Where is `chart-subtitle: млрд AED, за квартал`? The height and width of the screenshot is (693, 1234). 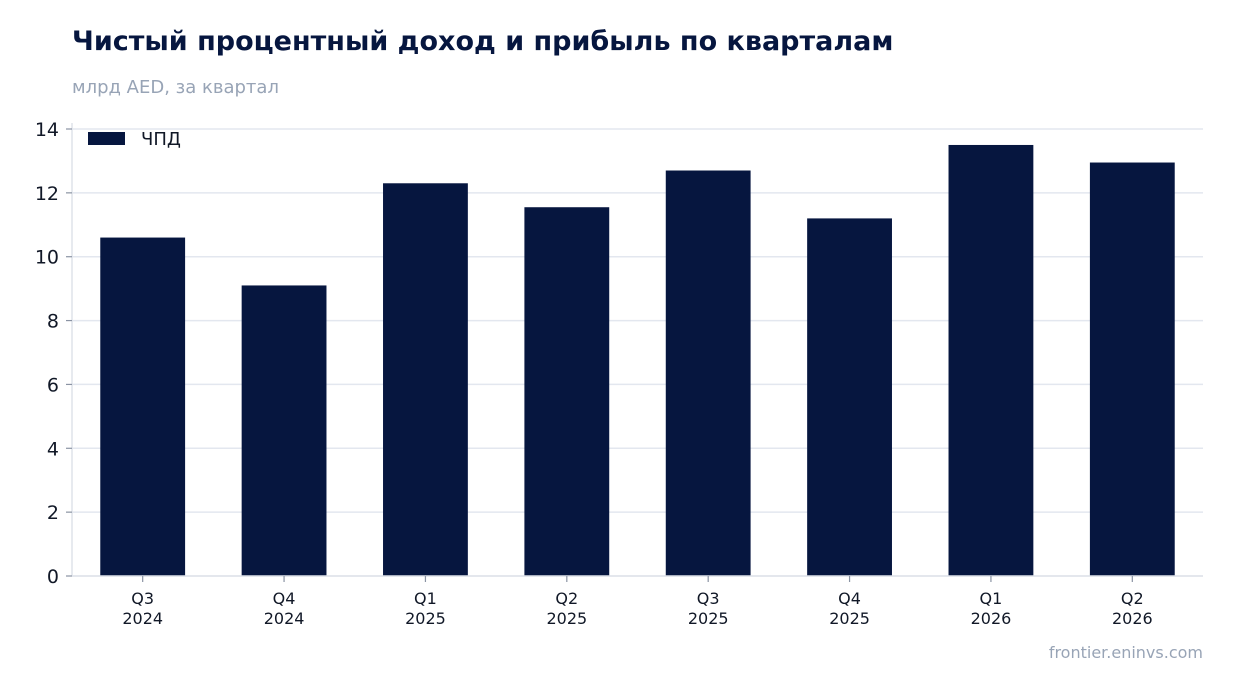
chart-subtitle: млрд AED, за квартал is located at coordinates (175, 87).